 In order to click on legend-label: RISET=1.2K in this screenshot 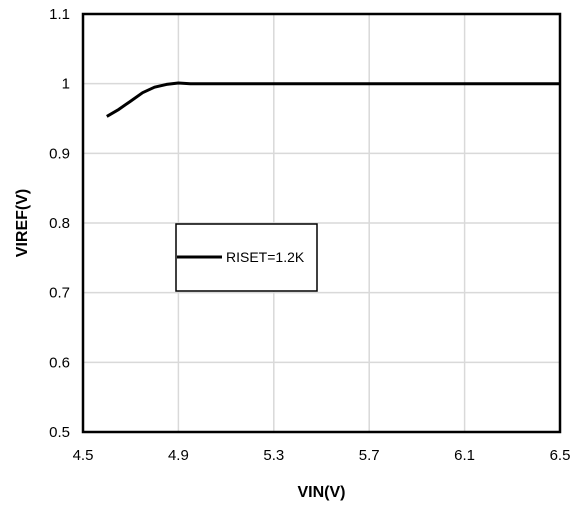, I will do `click(265, 257)`.